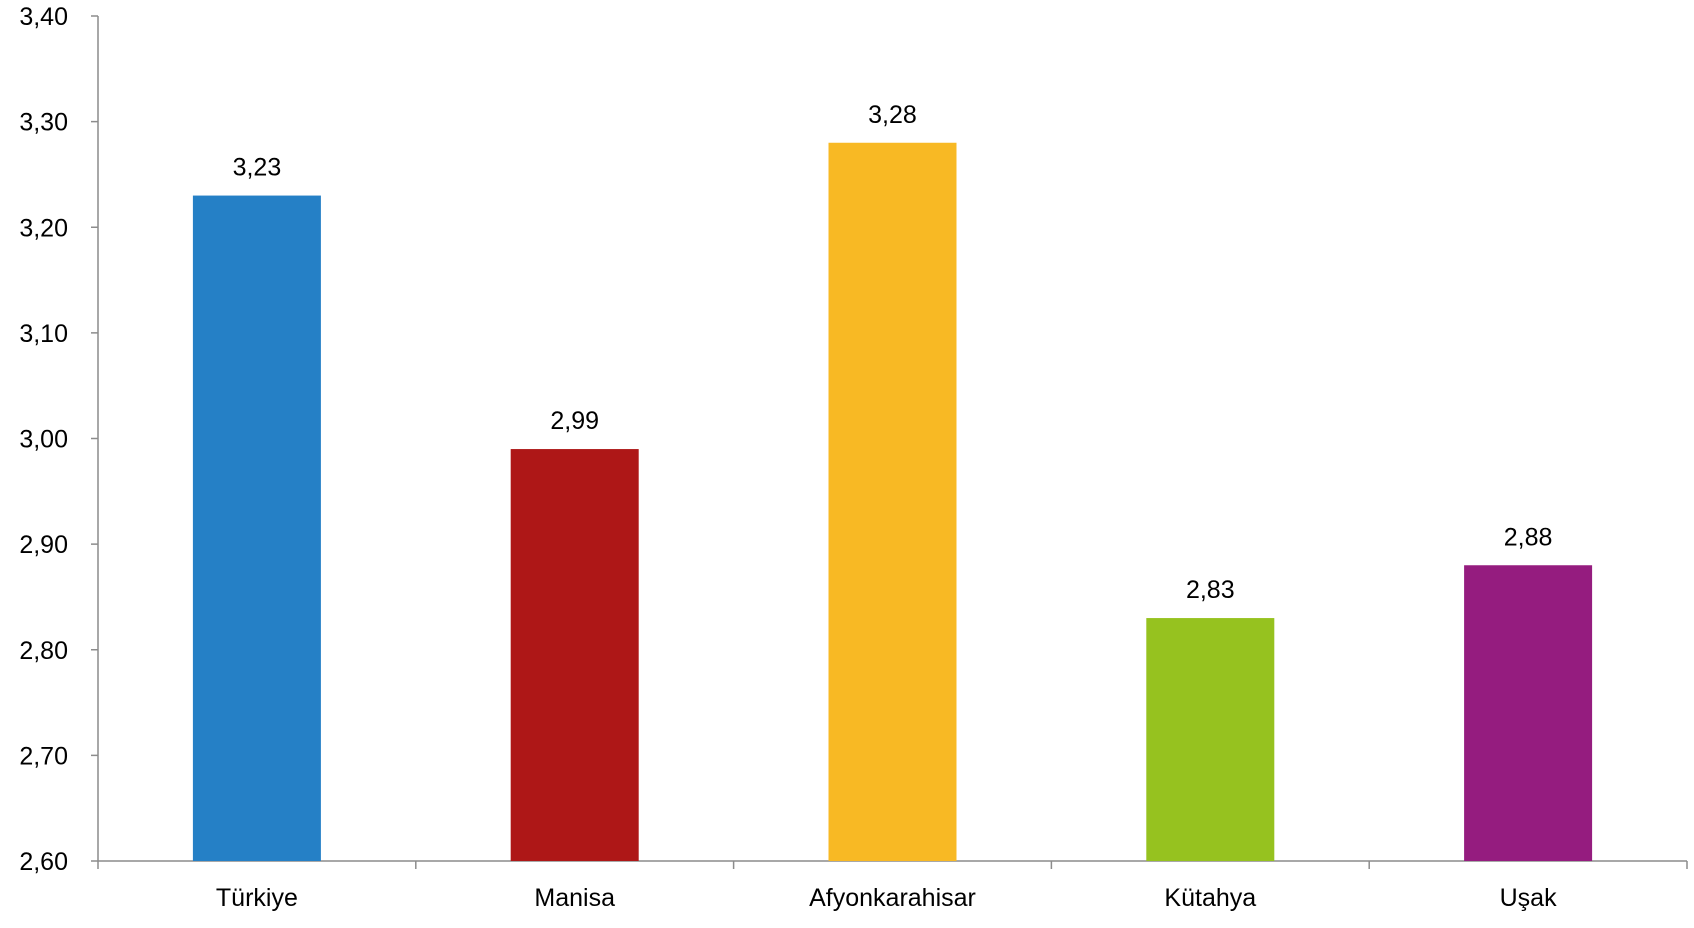  Describe the element at coordinates (43, 440) in the screenshot. I see `y-tick-label: 3,00` at that location.